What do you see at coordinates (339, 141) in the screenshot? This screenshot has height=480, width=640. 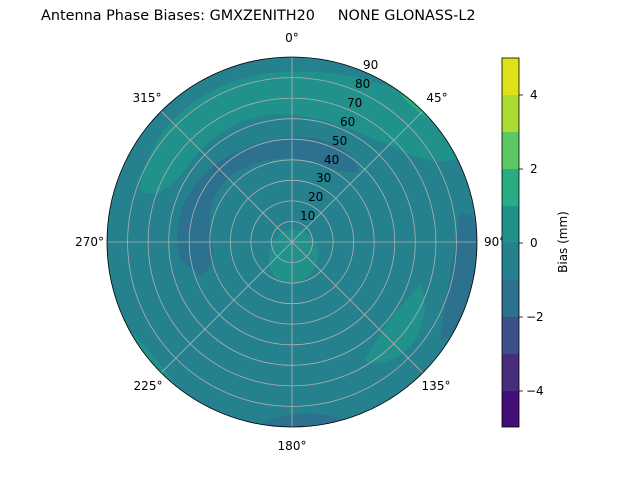 I see `radial-tick-50: 50` at bounding box center [339, 141].